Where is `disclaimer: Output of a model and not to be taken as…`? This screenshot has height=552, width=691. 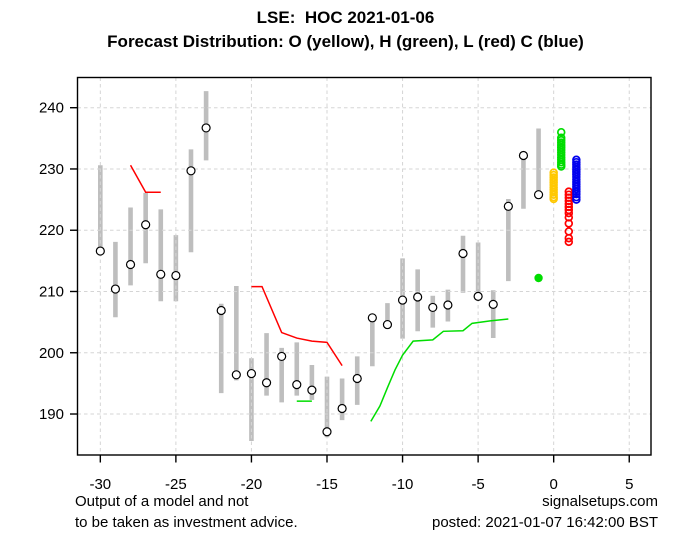
disclaimer: Output of a model and not to be taken as… is located at coordinates (186, 512).